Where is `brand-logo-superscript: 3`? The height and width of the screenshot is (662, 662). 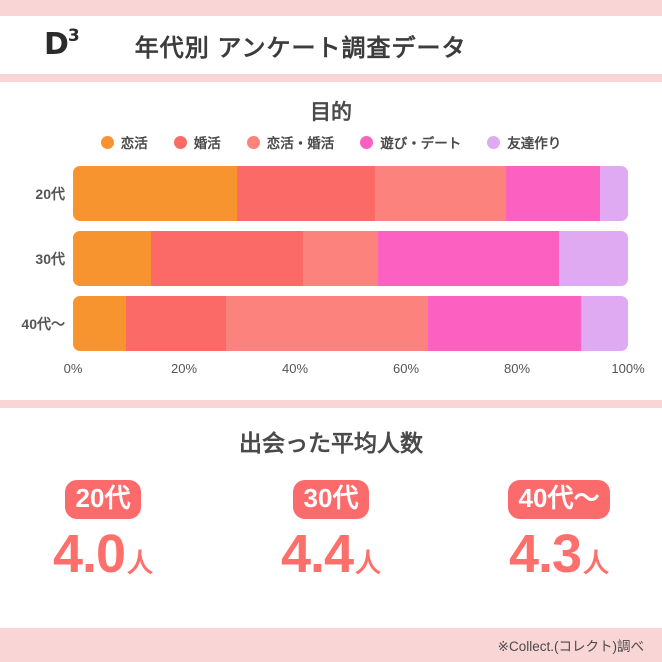 brand-logo-superscript: 3 is located at coordinates (73, 36).